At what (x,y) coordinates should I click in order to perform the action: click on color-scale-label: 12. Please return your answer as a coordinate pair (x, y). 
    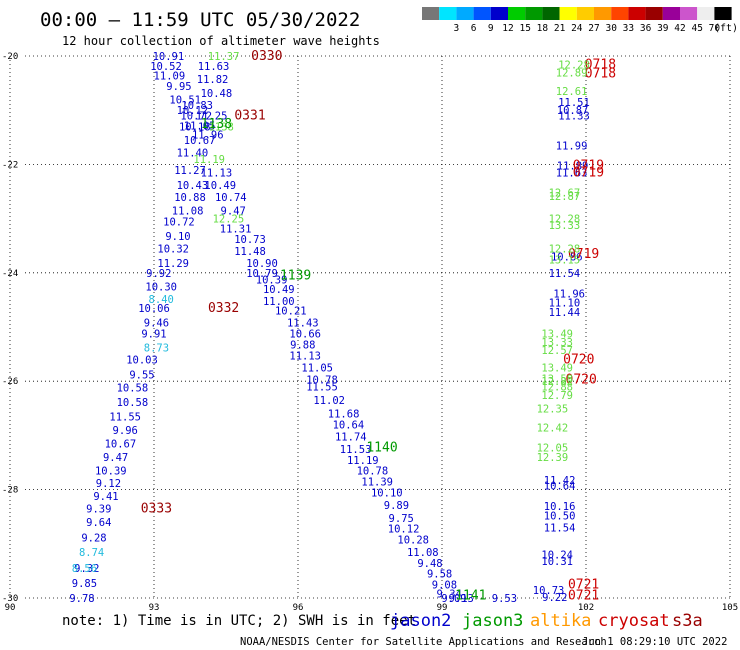
    Looking at the image, I should click on (507, 28).